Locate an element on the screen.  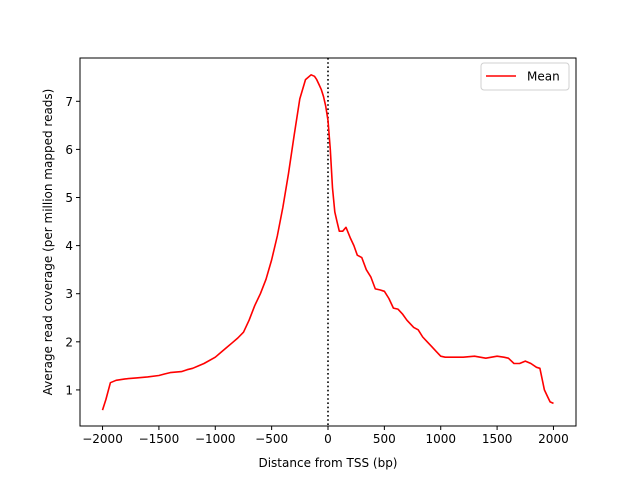
legend: Mean is located at coordinates (525, 76).